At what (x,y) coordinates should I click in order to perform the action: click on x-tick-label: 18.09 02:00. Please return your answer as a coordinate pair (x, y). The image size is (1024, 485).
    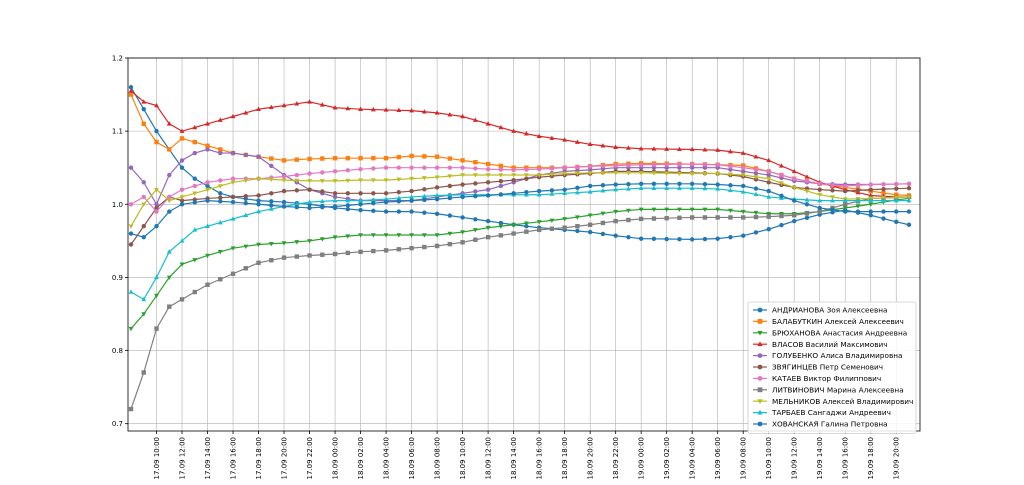
    Looking at the image, I should click on (361, 458).